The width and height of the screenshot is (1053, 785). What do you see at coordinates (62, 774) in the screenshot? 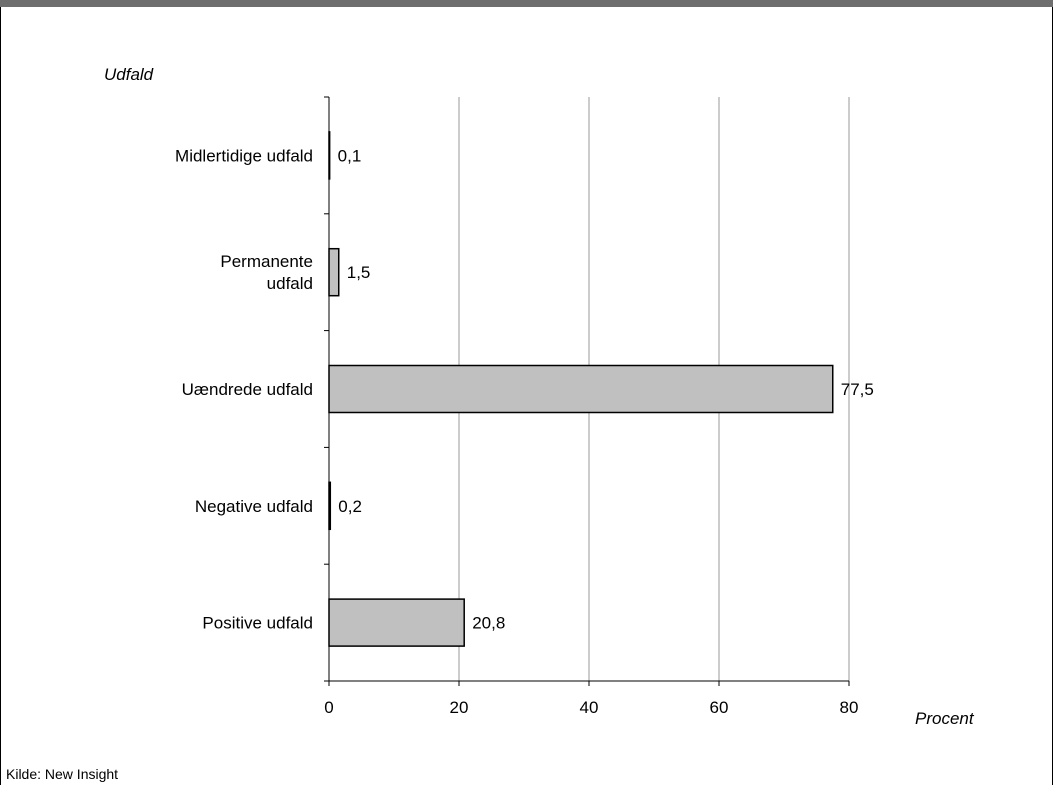
I see `source-note: Kilde: New Insight` at bounding box center [62, 774].